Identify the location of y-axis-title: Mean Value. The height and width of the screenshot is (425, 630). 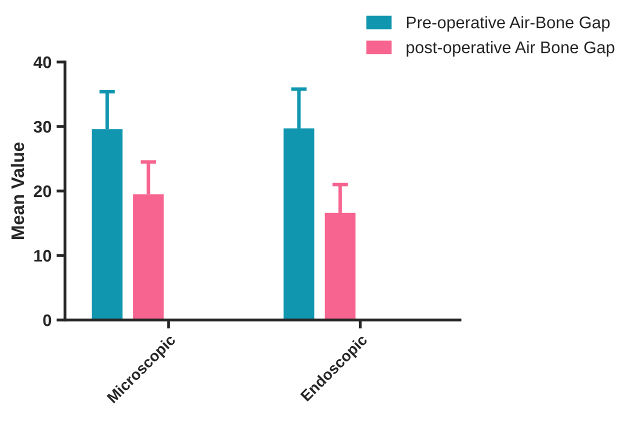
(17, 190).